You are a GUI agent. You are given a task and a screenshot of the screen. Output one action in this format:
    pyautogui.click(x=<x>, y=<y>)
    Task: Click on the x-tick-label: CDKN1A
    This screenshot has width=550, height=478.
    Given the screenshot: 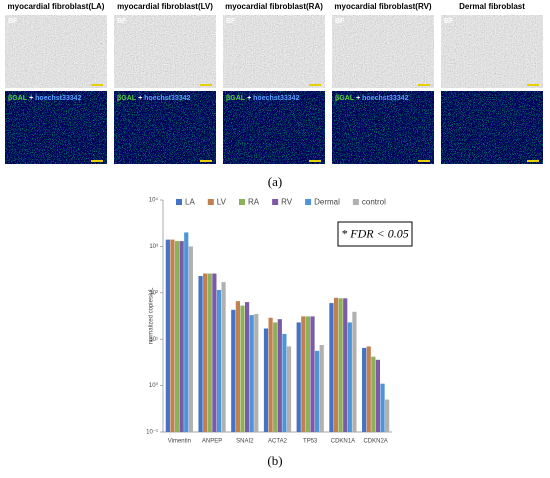 What is the action you would take?
    pyautogui.click(x=343, y=442)
    